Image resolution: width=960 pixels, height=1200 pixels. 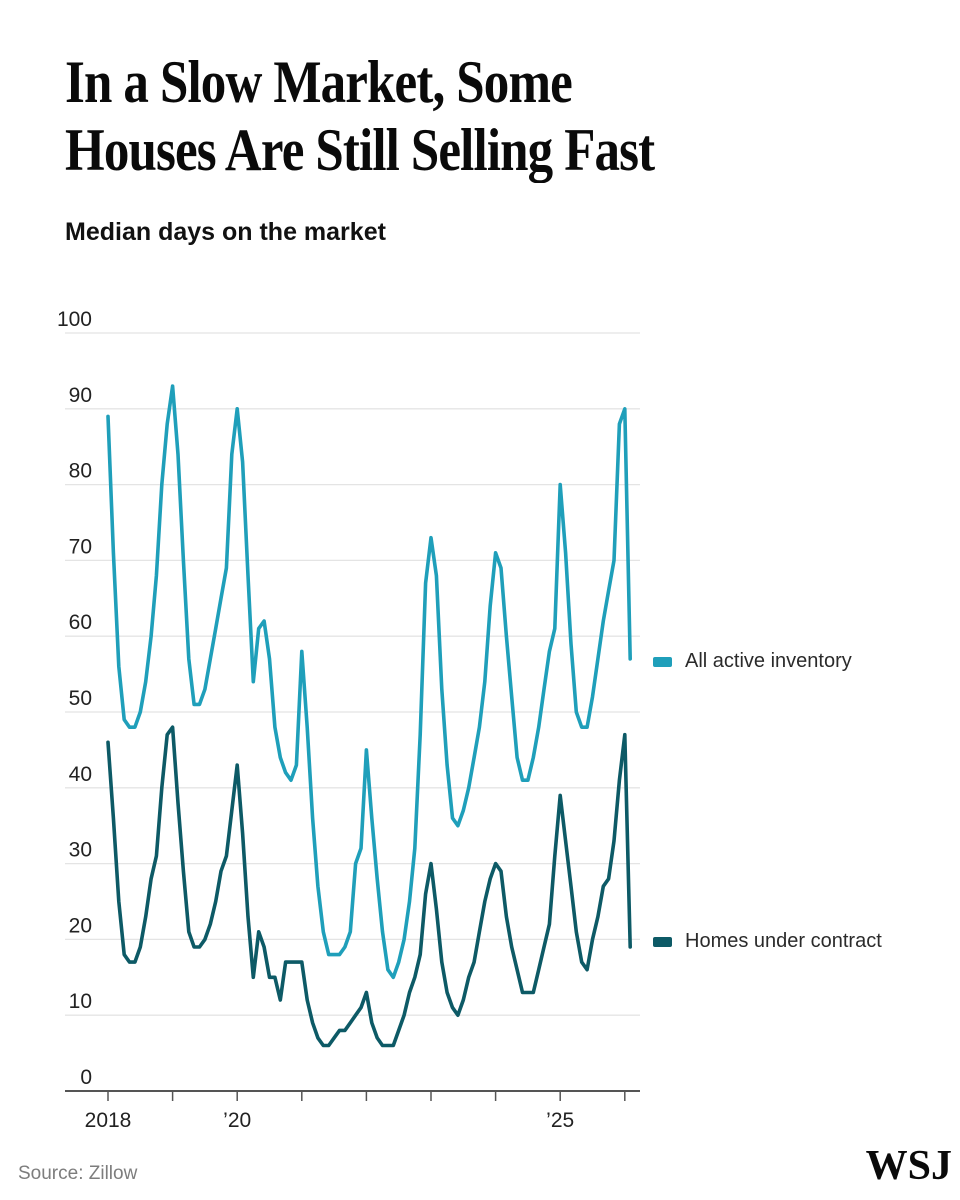 I want to click on wsj-logo: WSJ, so click(x=908, y=1166).